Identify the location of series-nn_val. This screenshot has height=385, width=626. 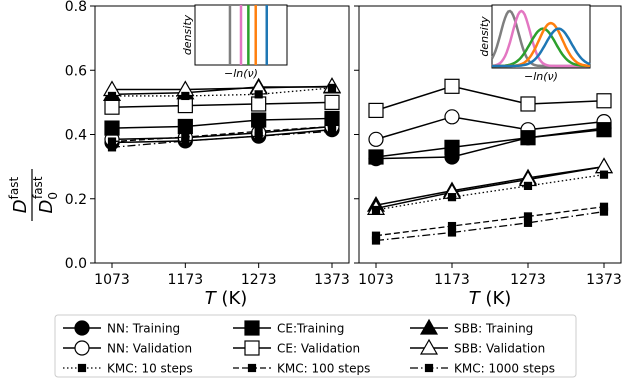
(490, 128).